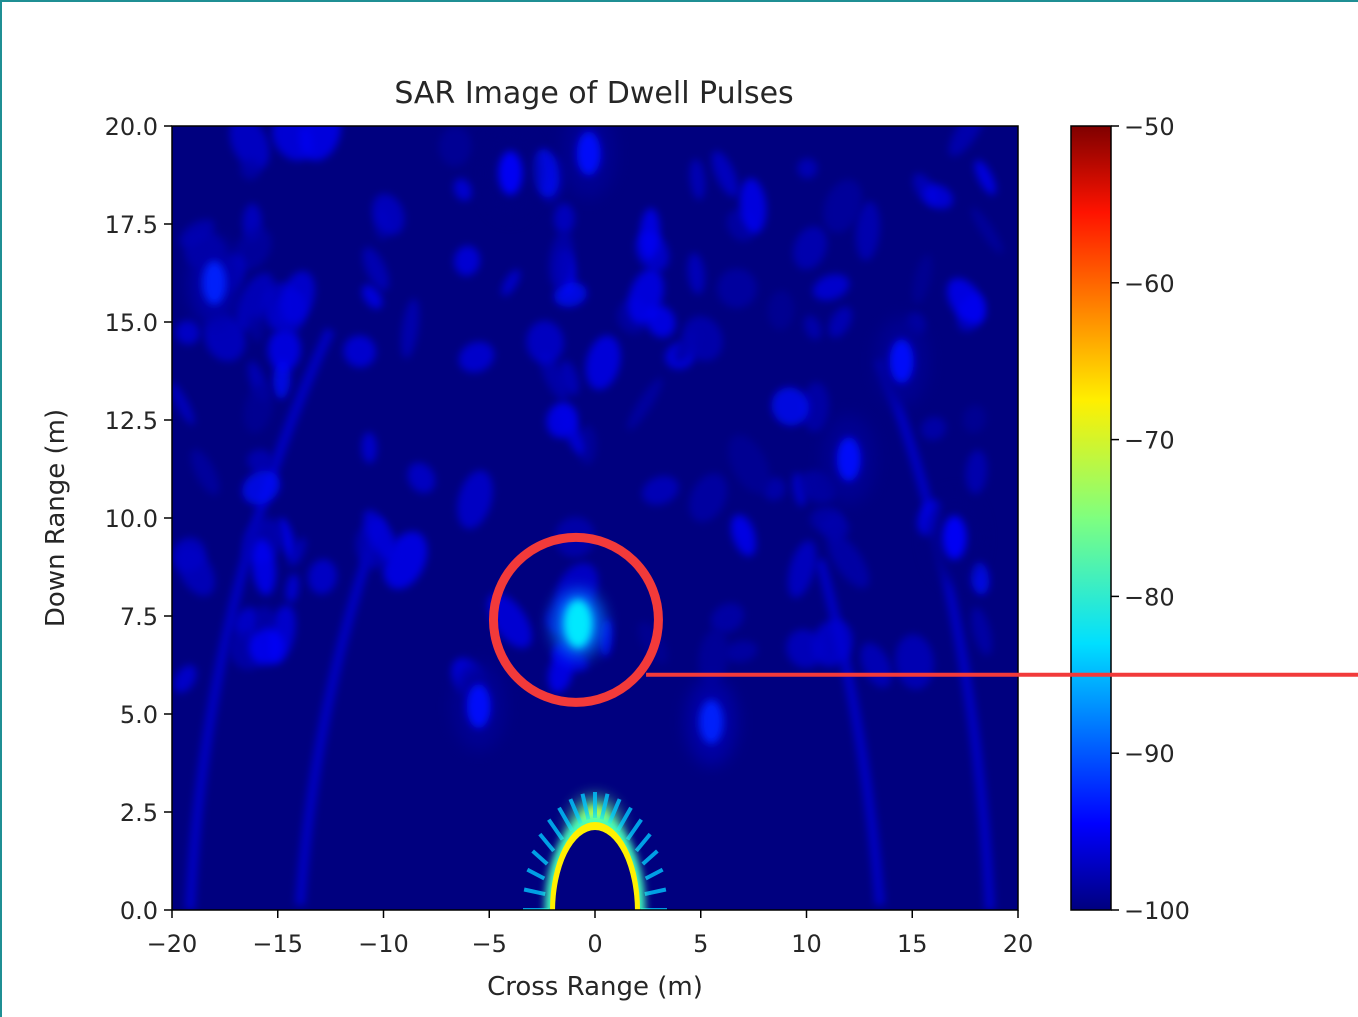 The height and width of the screenshot is (1017, 1358). Describe the element at coordinates (131, 225) in the screenshot. I see `y-tick-label: 17.5` at that location.